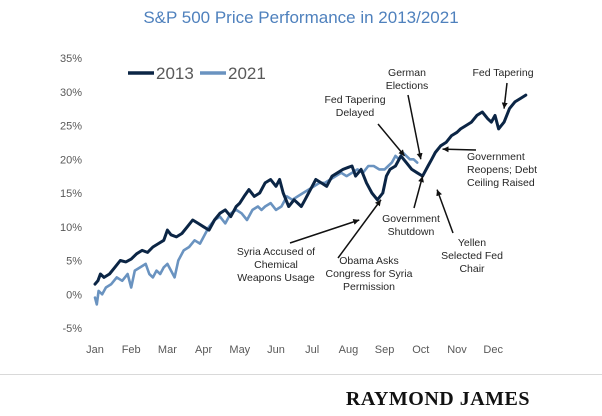 The width and height of the screenshot is (602, 416). I want to click on annotation-text: Weapons Usage, so click(276, 278).